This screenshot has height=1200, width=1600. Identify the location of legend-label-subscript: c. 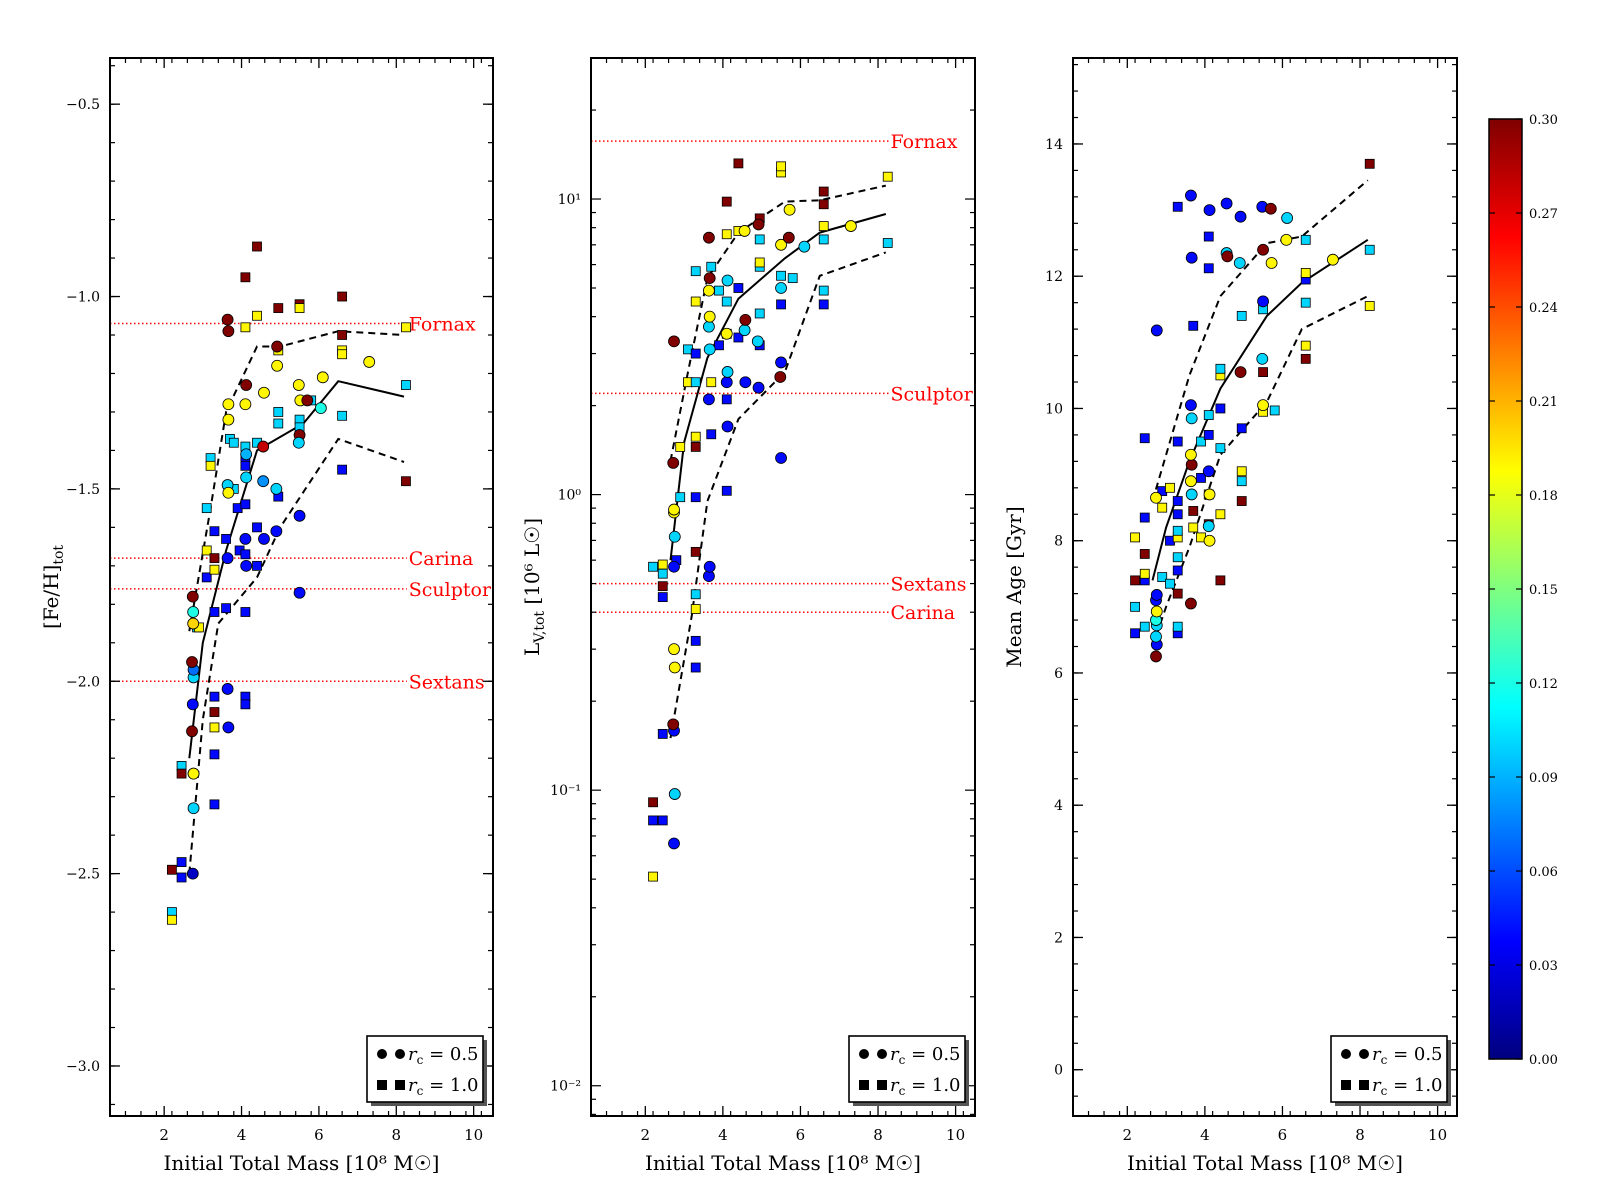
(1384, 1091).